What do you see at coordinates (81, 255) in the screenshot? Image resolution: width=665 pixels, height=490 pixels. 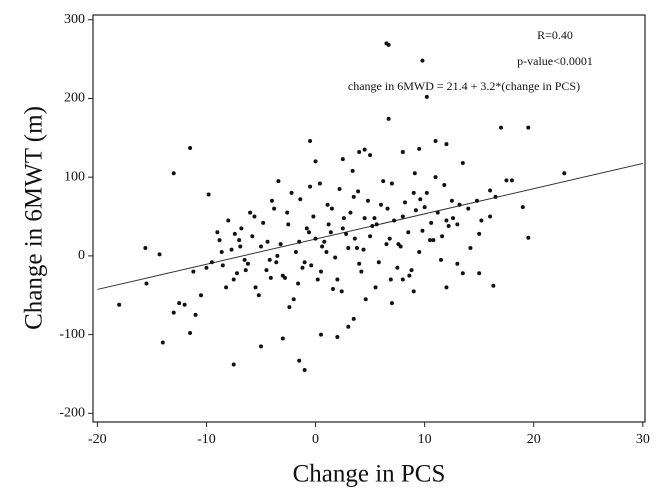 I see `y-tick-label: 0` at bounding box center [81, 255].